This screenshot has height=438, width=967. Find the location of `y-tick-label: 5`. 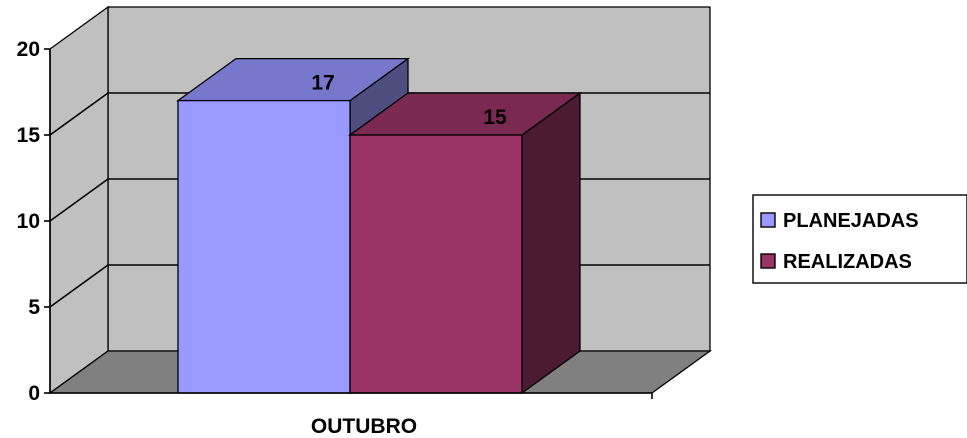

y-tick-label: 5 is located at coordinates (34, 307).